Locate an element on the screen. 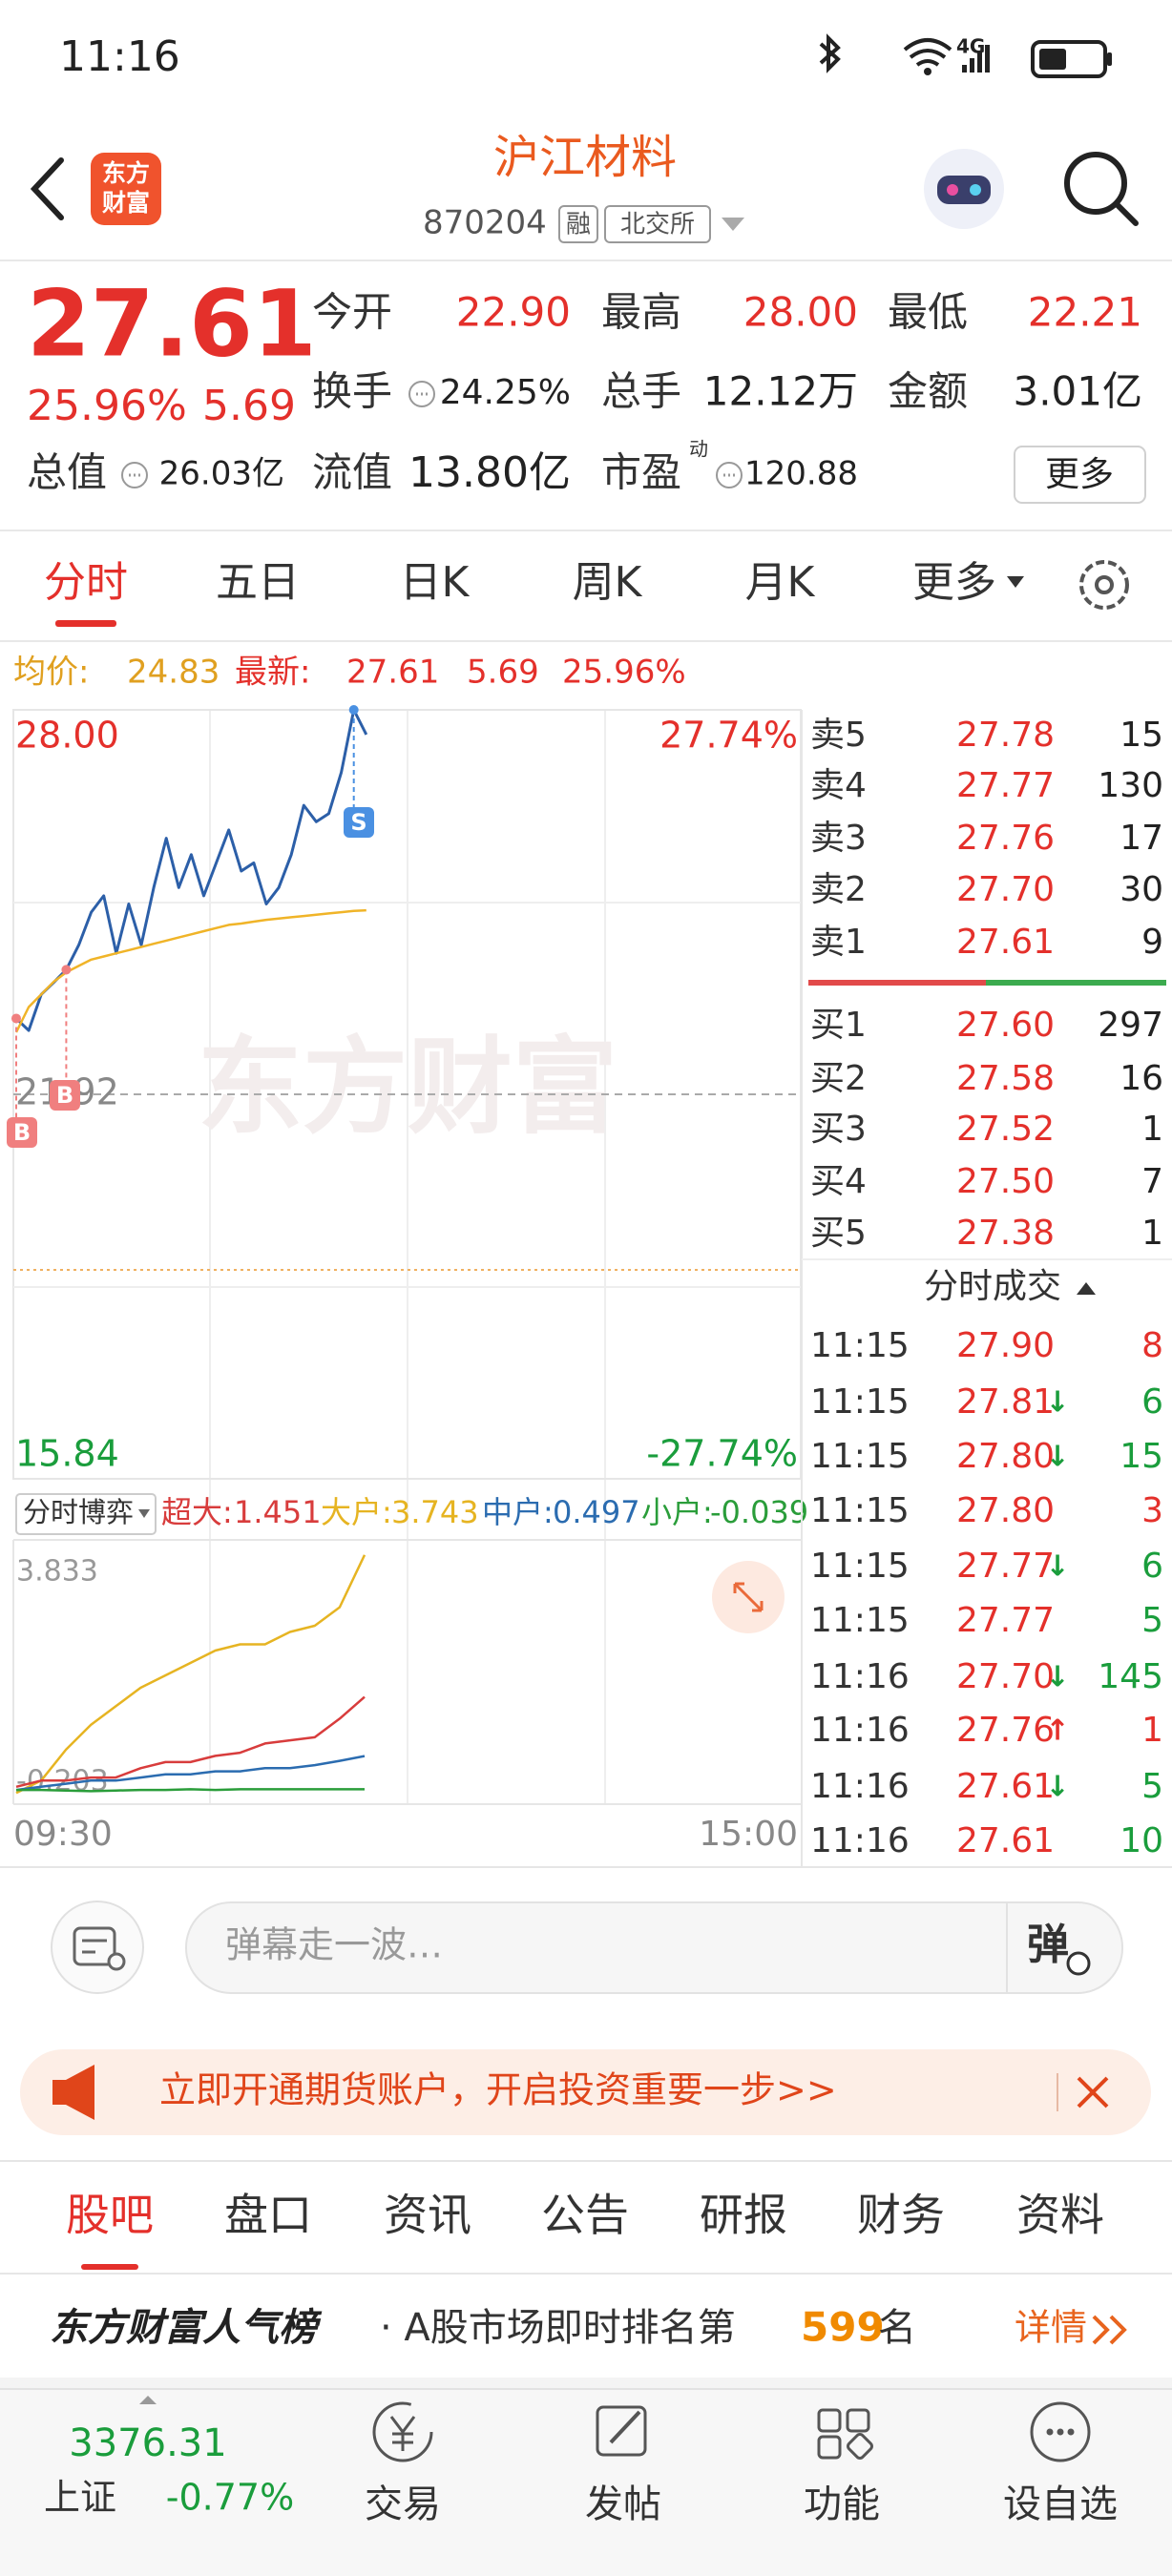  stat-label: 总值 is located at coordinates (67, 472).